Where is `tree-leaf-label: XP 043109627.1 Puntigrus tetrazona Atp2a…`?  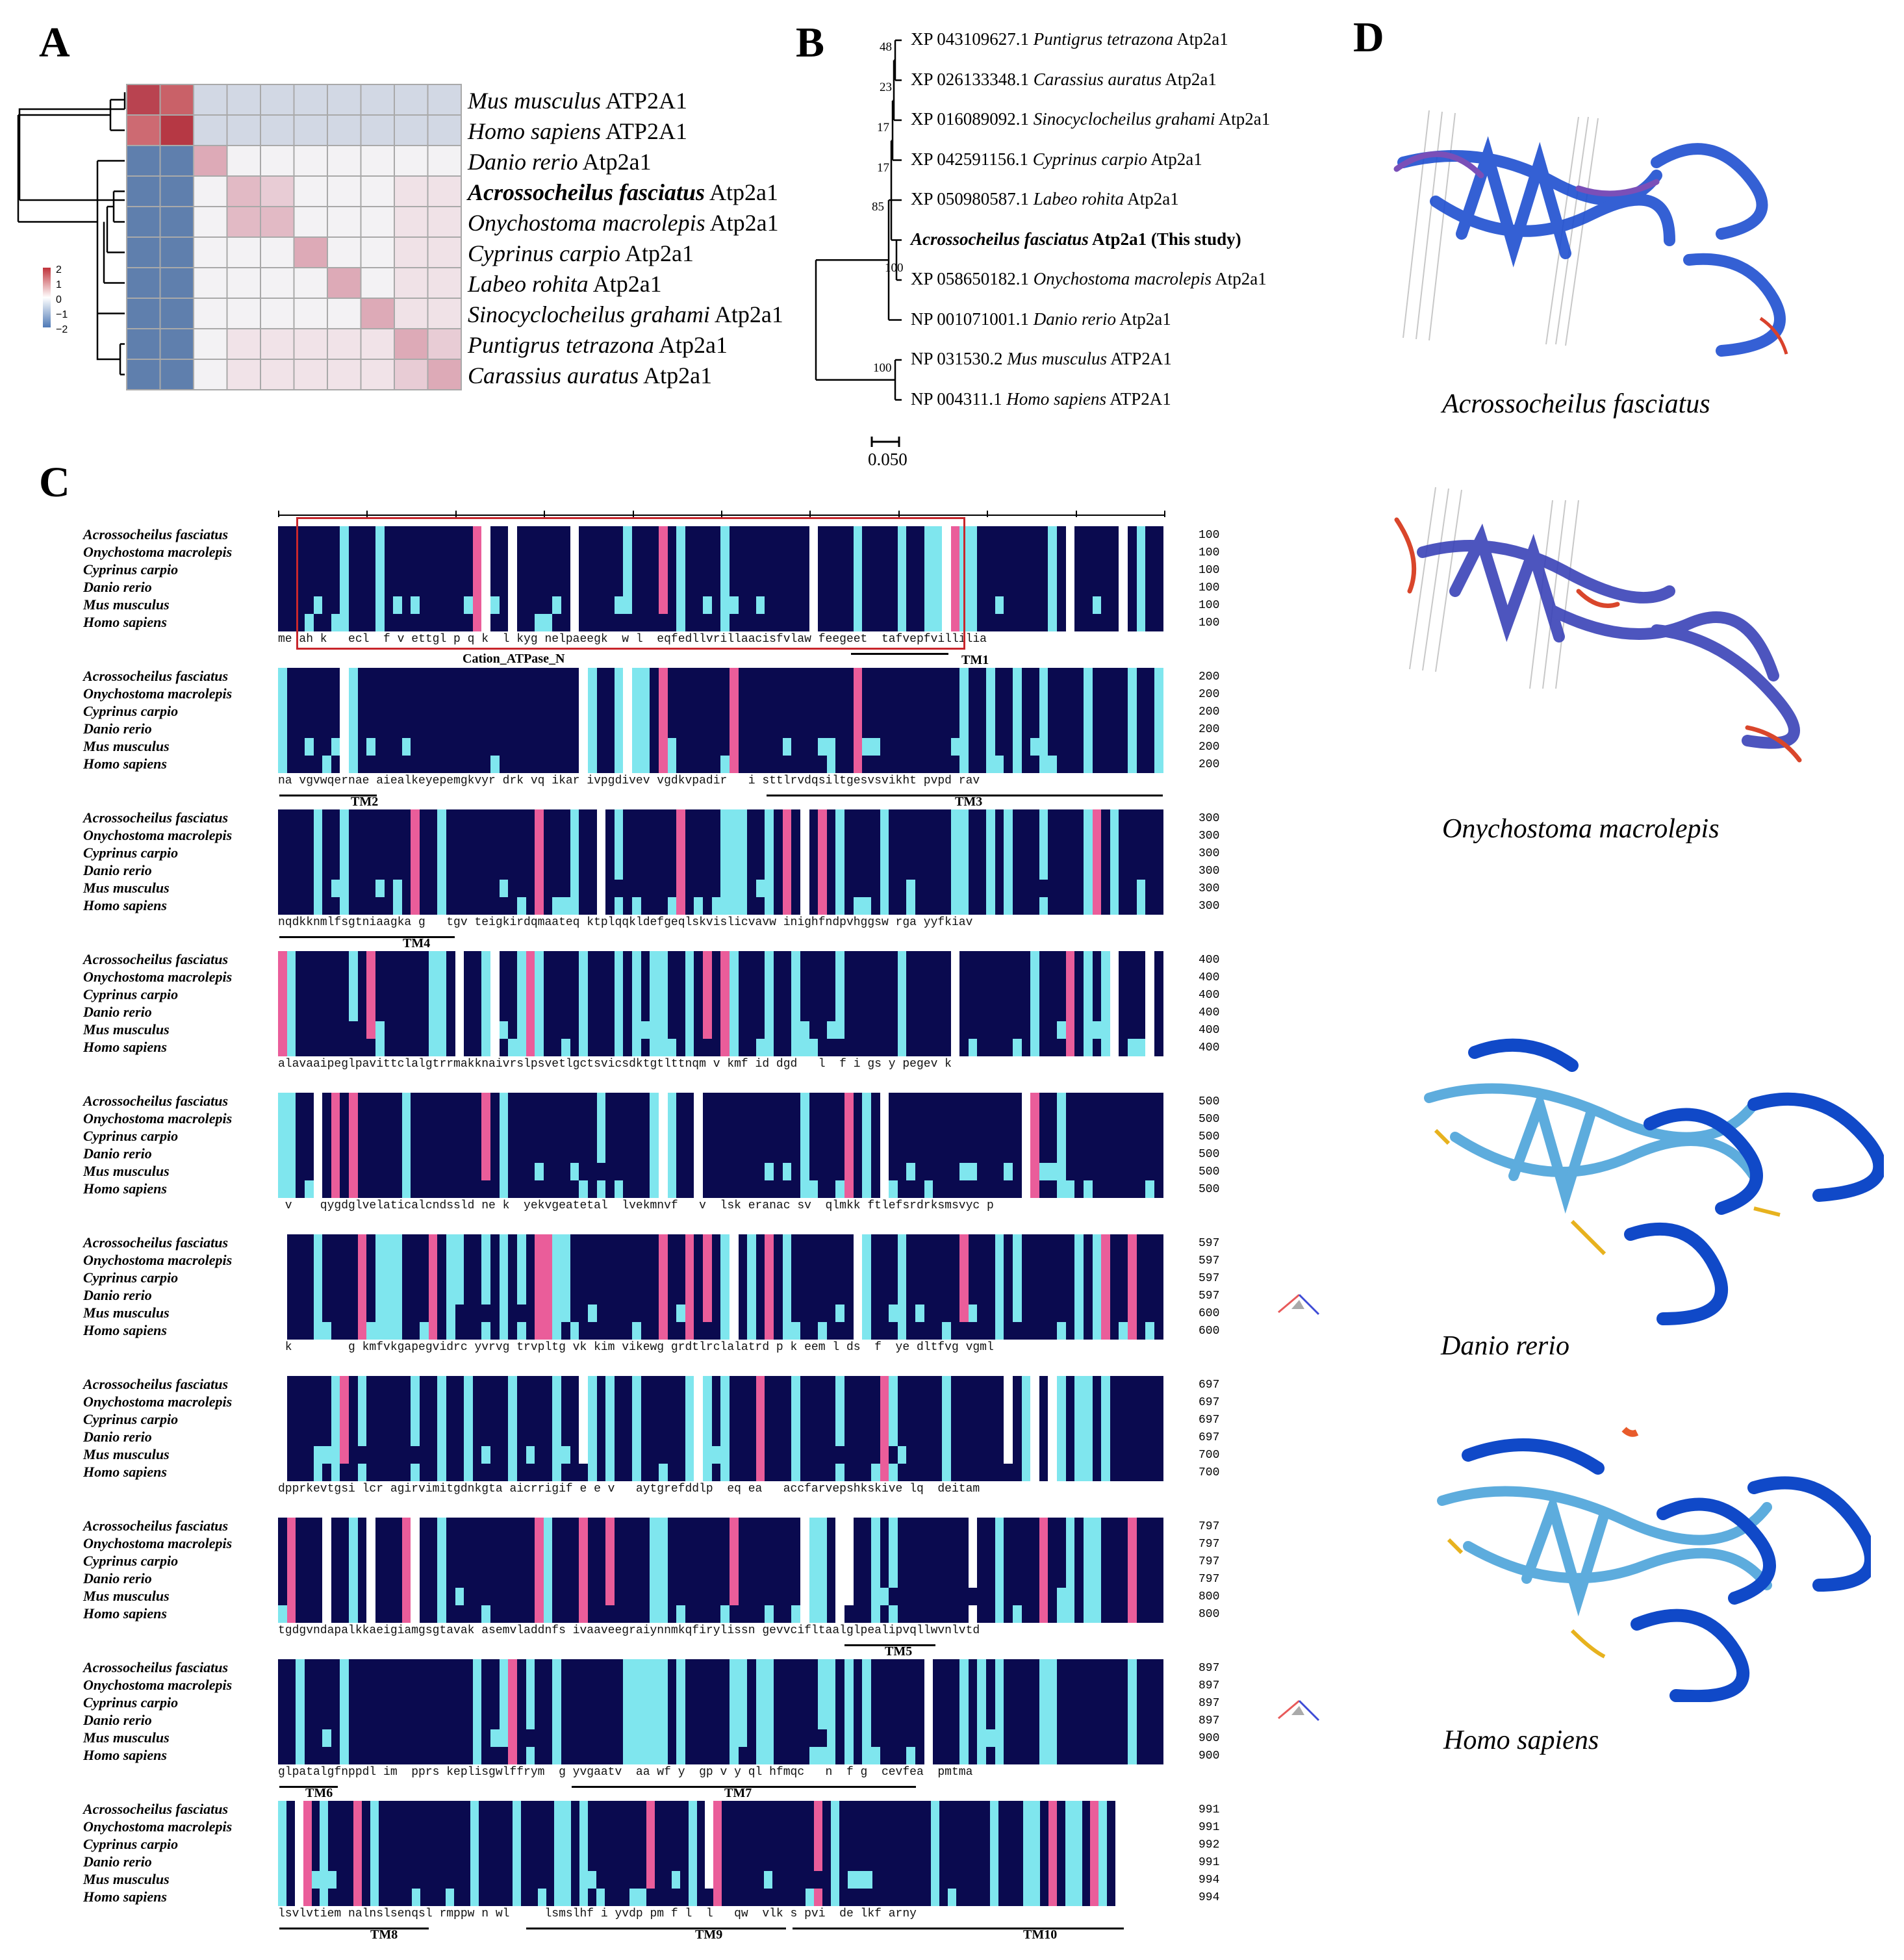
tree-leaf-label: XP 043109627.1 Puntigrus tetrazona Atp2a… is located at coordinates (1069, 39).